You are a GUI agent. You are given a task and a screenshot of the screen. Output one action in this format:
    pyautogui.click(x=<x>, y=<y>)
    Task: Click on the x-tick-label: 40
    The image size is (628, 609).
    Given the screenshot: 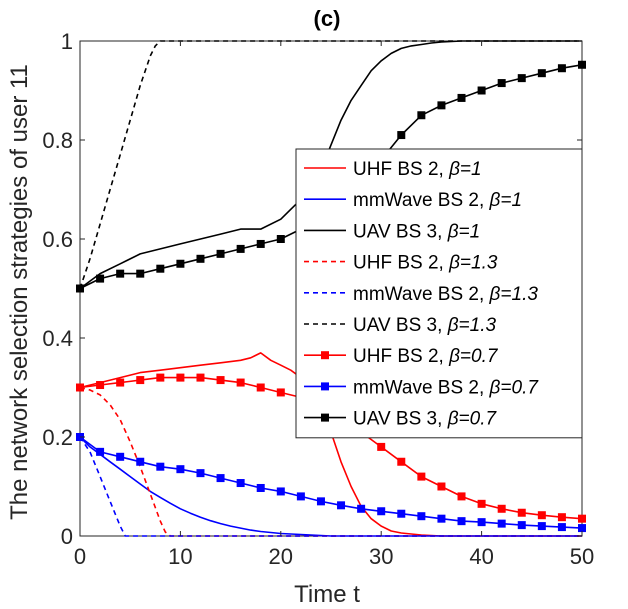 What is the action you would take?
    pyautogui.click(x=481, y=556)
    